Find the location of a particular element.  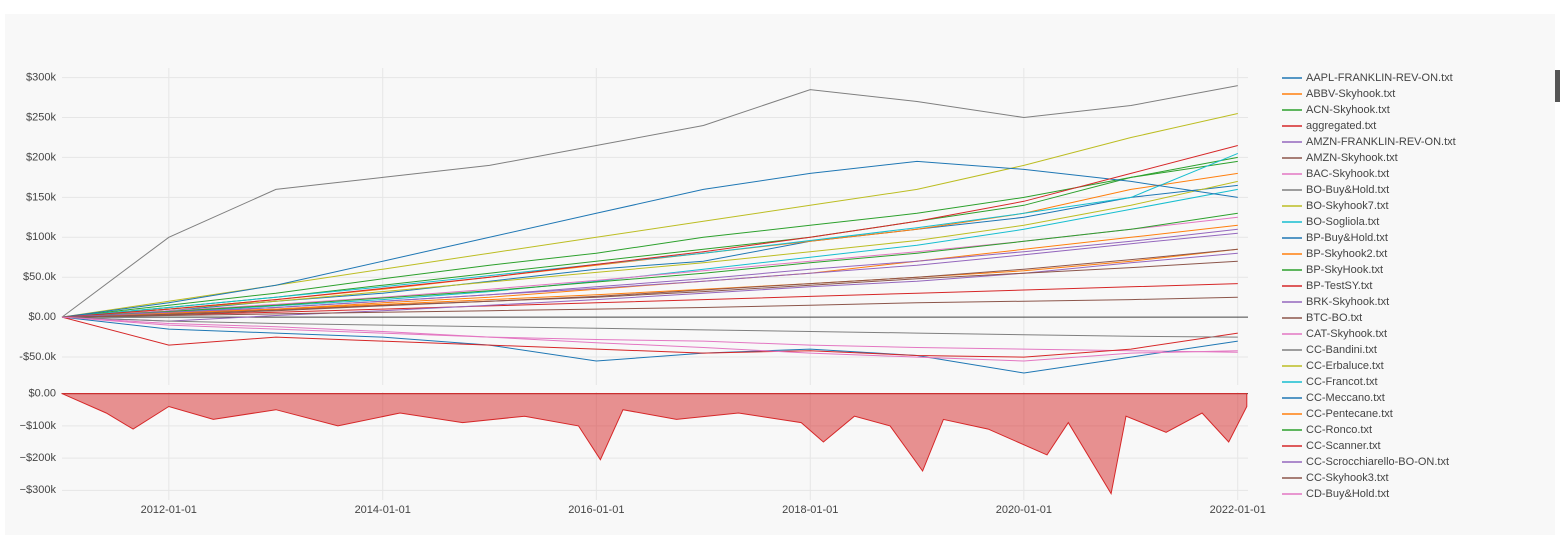

legend-label: CC-Erbaluce.txt is located at coordinates (1345, 366).